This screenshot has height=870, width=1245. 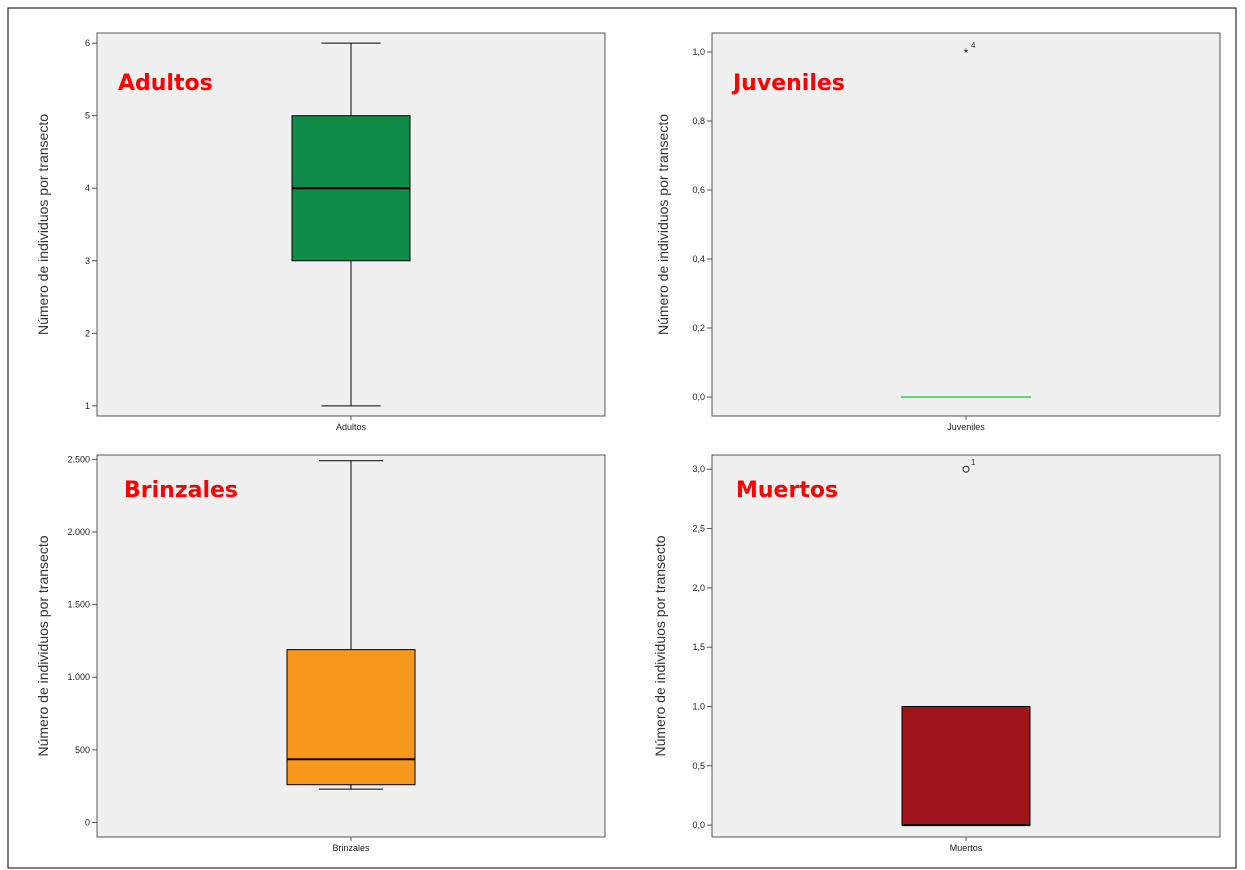 I want to click on y-tick-label-juveniles: 1,0, so click(x=698, y=52).